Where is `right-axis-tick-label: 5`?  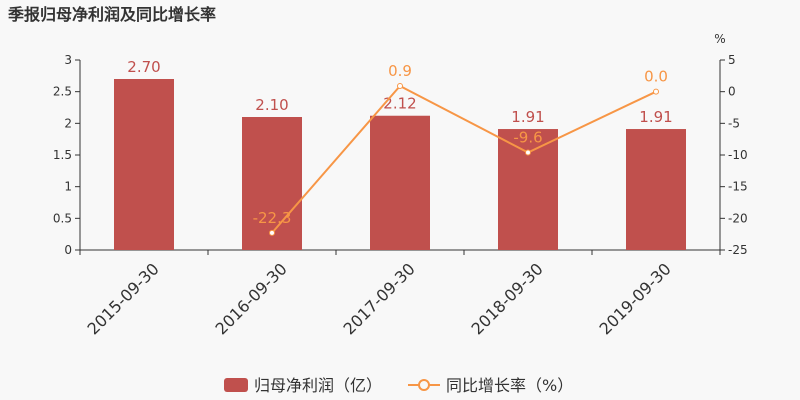 right-axis-tick-label: 5 is located at coordinates (732, 60).